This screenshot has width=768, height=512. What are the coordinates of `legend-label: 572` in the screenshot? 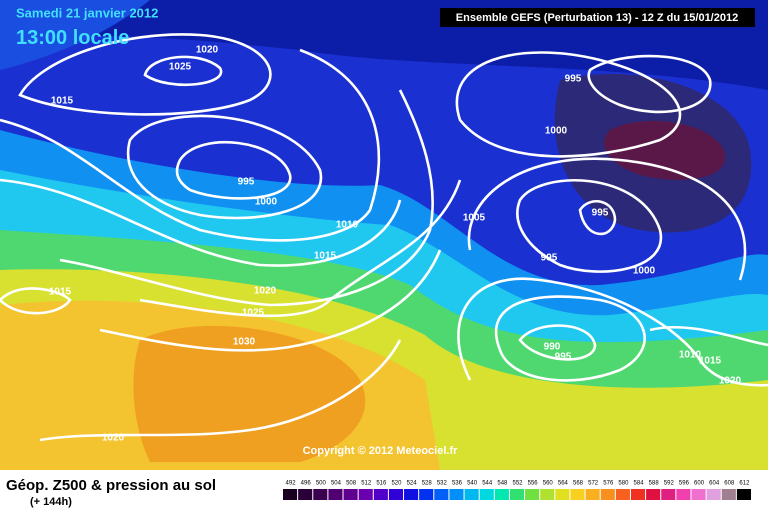 It's located at (593, 484).